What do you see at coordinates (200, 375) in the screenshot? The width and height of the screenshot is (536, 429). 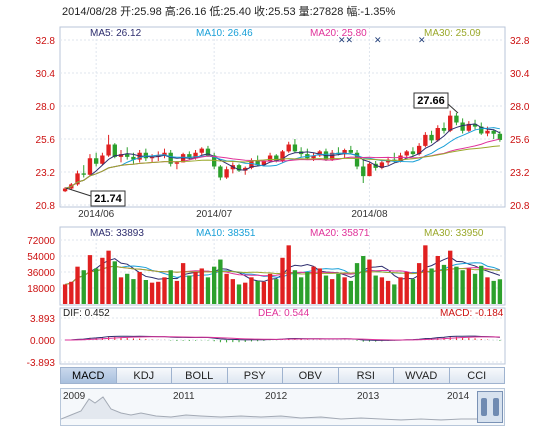 I see `tab-boll: BOLL` at bounding box center [200, 375].